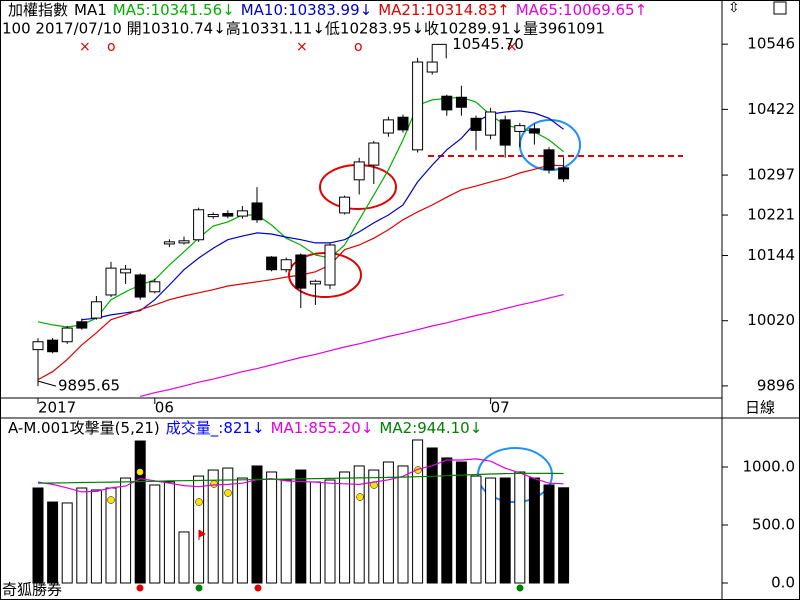 The height and width of the screenshot is (600, 800). I want to click on x-tick-label: 07, so click(500, 408).